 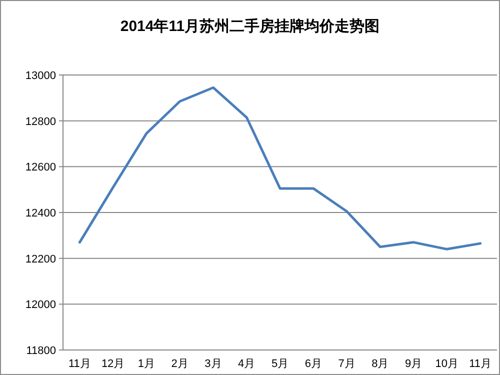 What do you see at coordinates (347, 364) in the screenshot?
I see `x-tick-label: 7月` at bounding box center [347, 364].